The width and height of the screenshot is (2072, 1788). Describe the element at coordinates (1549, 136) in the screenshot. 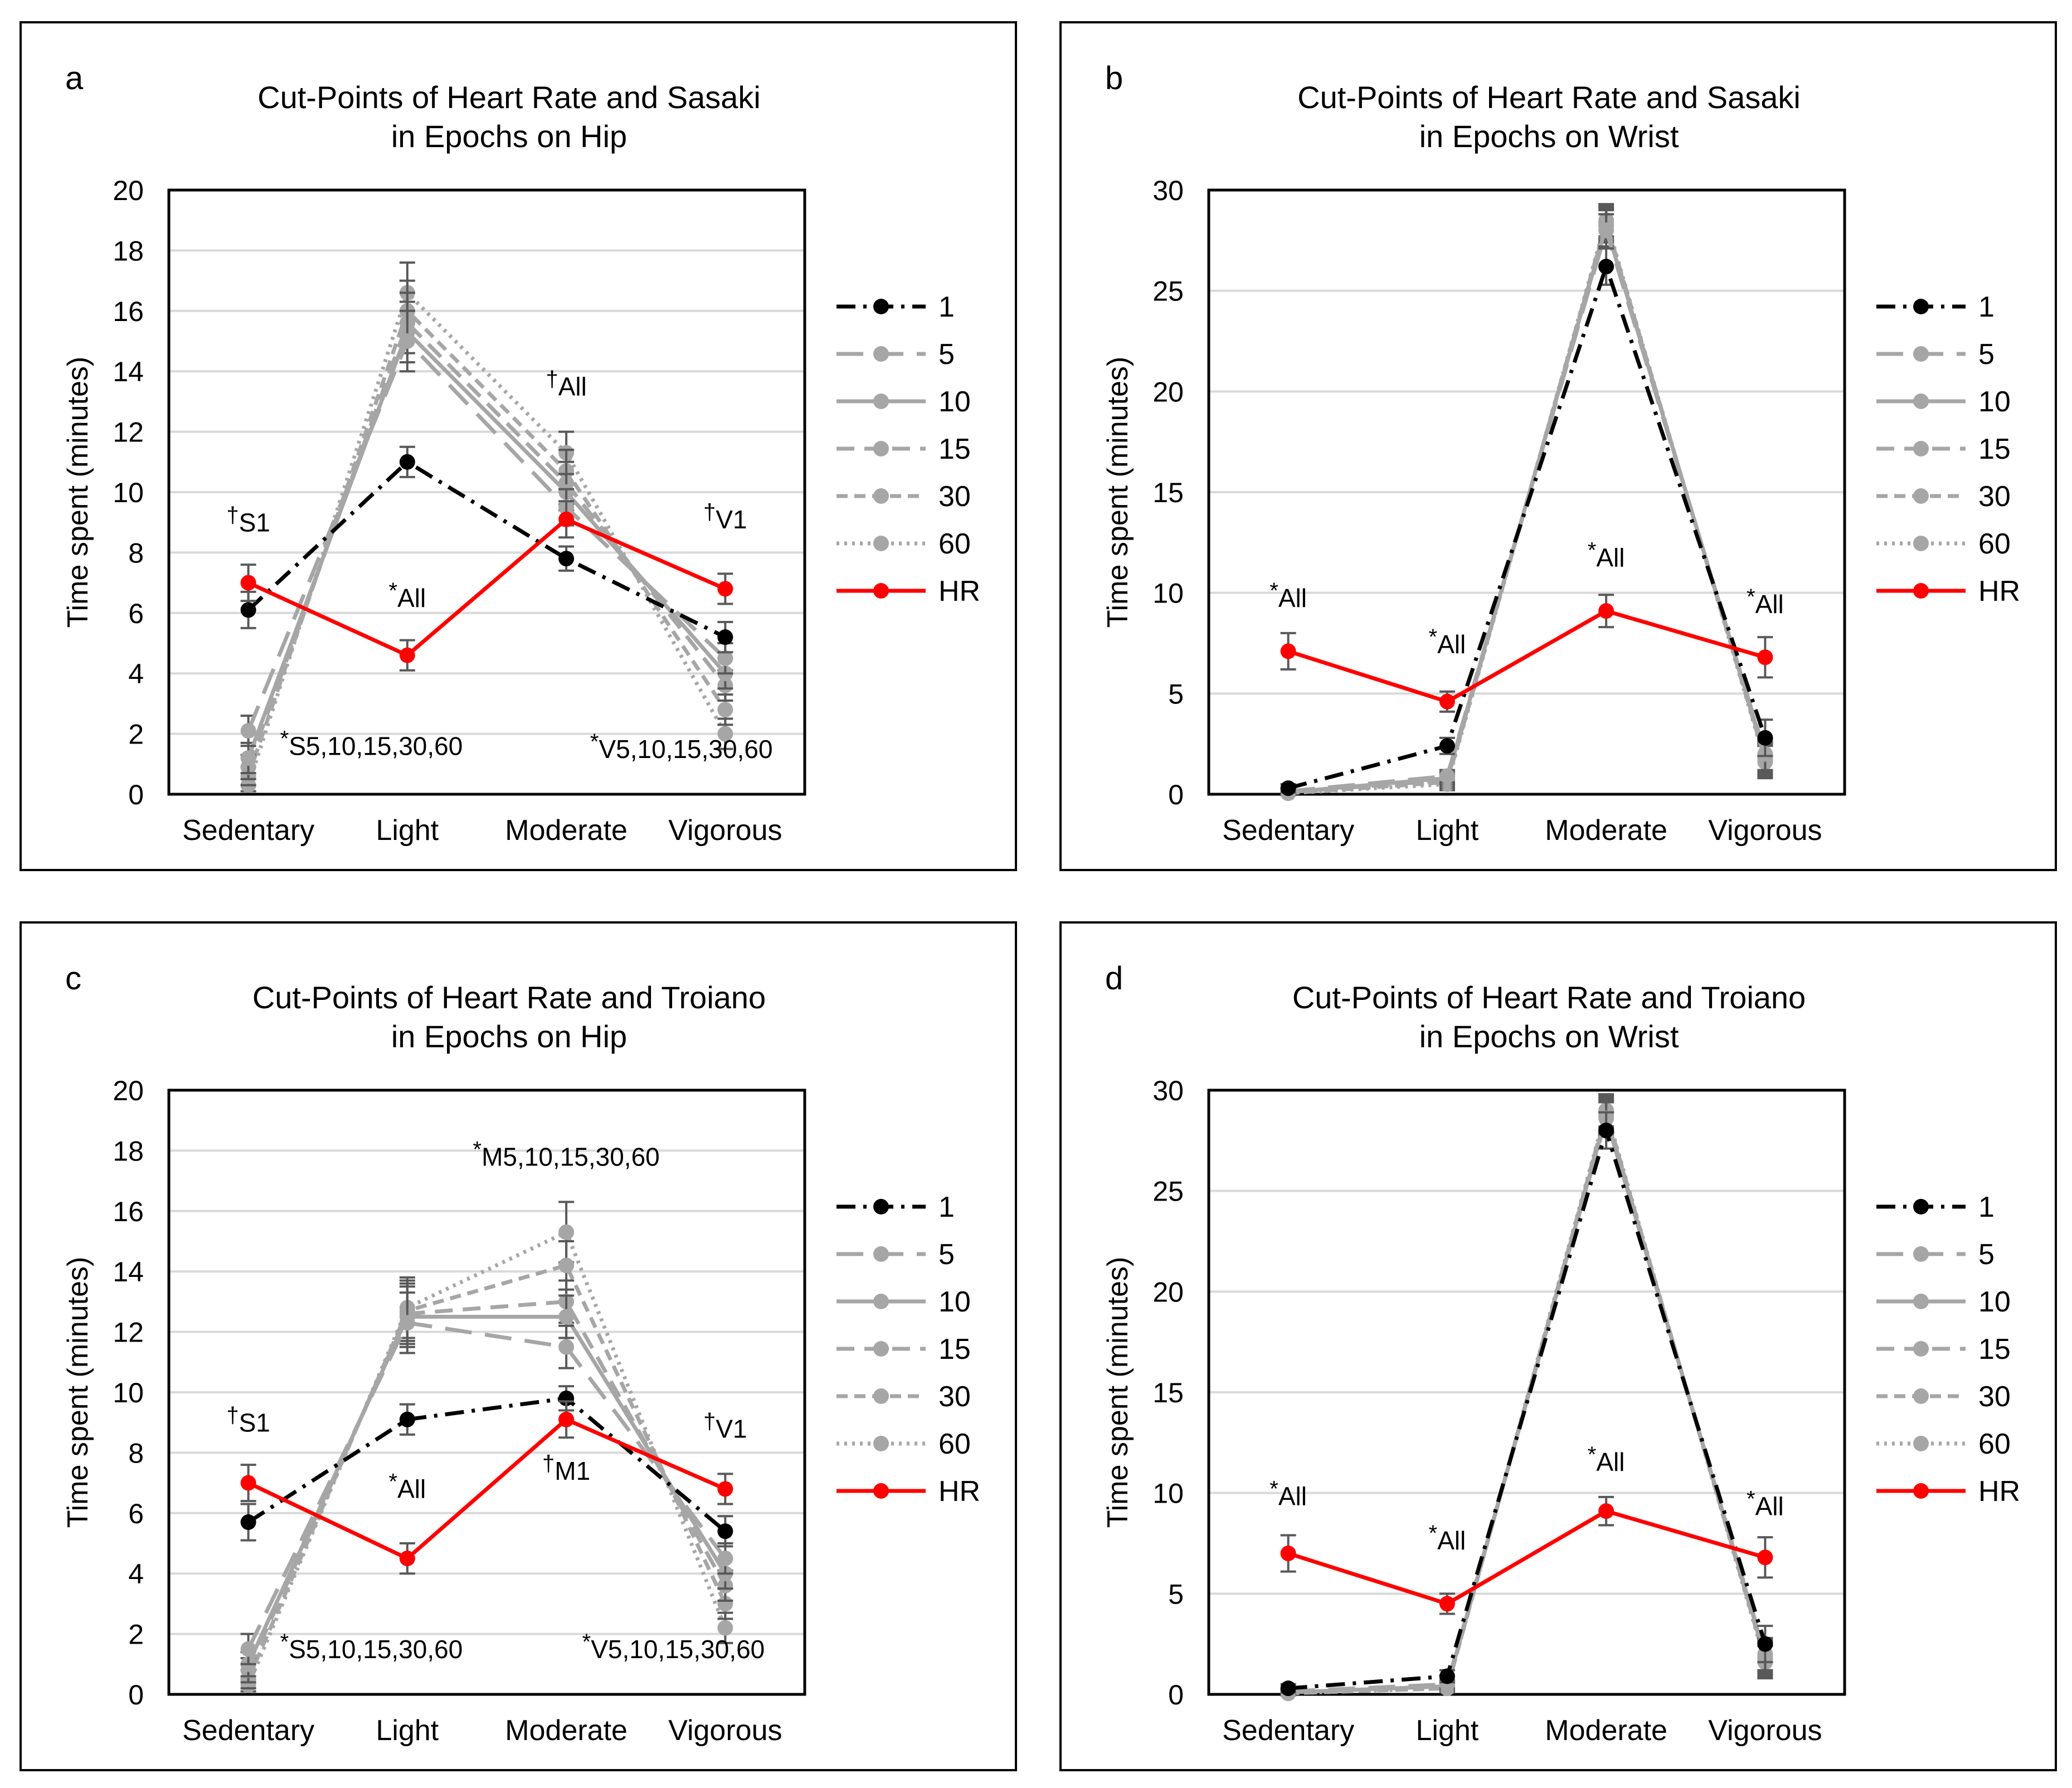

I see `chart-title-line2: in Epochs on Wrist` at that location.